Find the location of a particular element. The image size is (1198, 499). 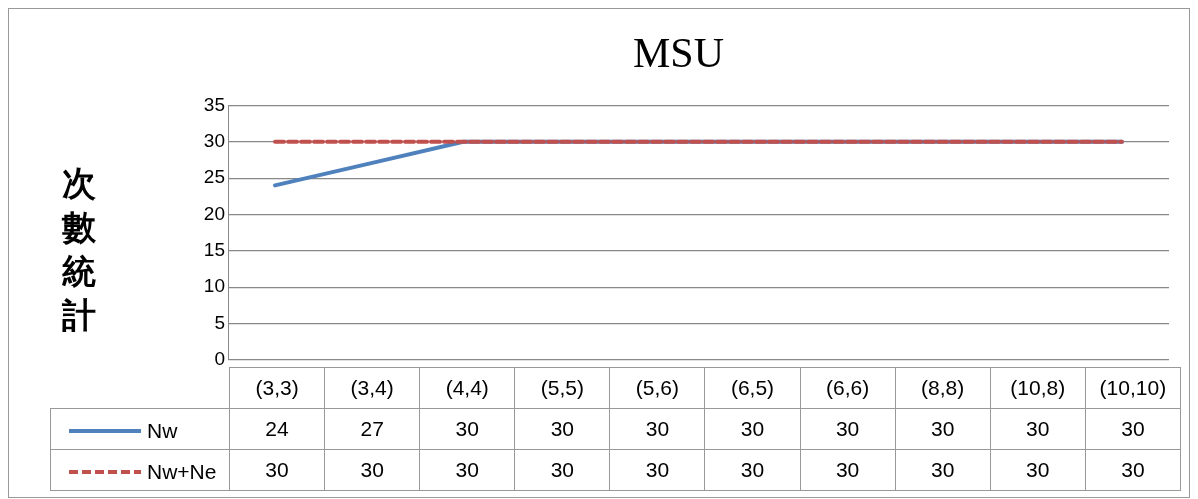

legend-label: Nw+Ne is located at coordinates (182, 472).